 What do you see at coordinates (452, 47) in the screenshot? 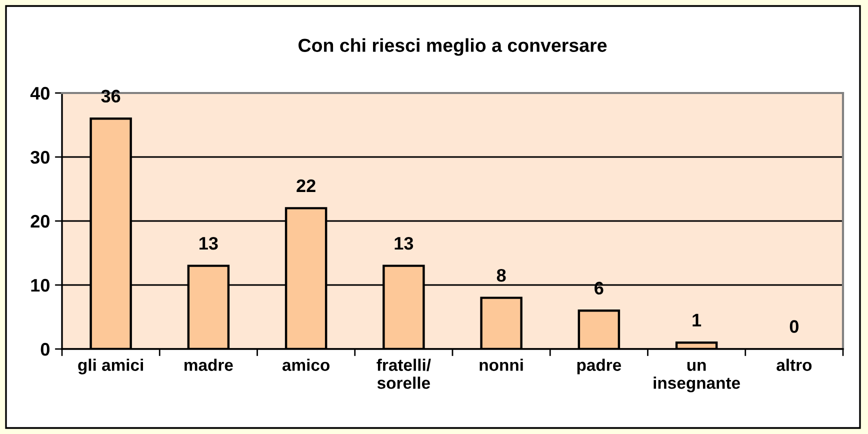
I see `chart-title: Con chi riesci meglio a conversare` at bounding box center [452, 47].